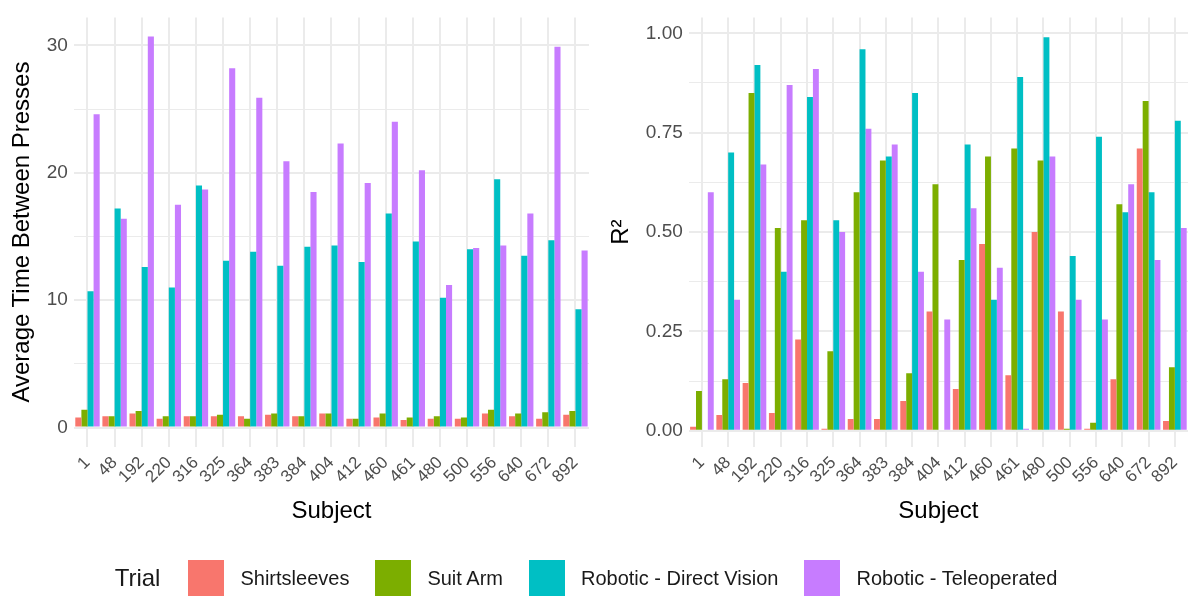  I want to click on y-tick-label: 0.00, so click(664, 430).